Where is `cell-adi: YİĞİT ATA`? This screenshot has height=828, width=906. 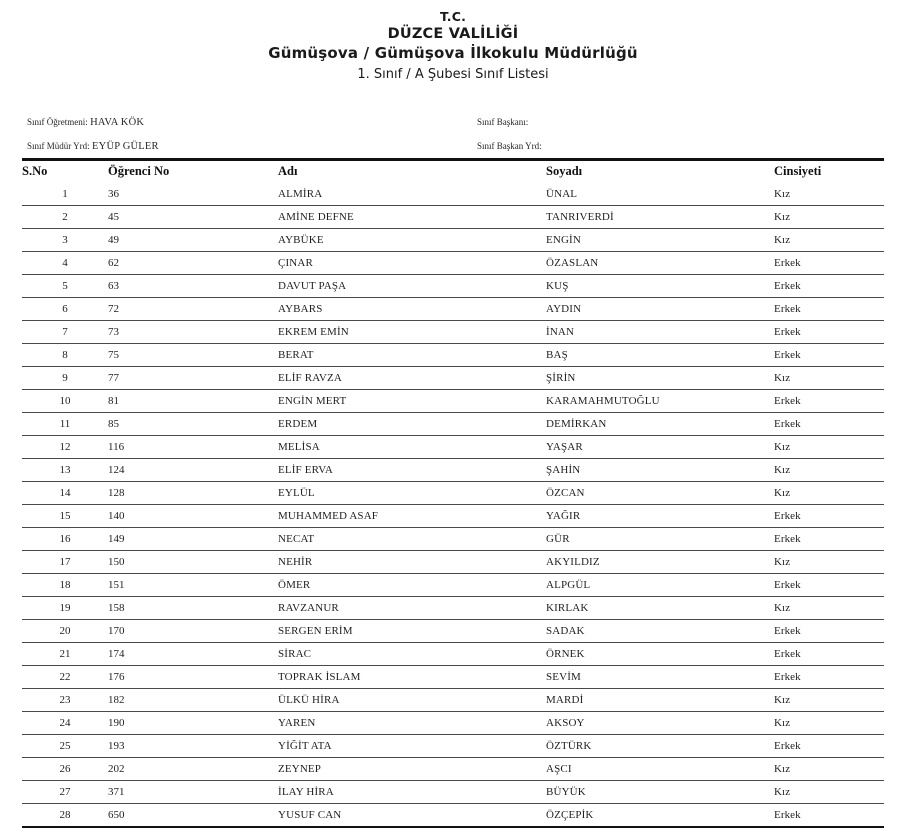 cell-adi: YİĞİT ATA is located at coordinates (412, 745).